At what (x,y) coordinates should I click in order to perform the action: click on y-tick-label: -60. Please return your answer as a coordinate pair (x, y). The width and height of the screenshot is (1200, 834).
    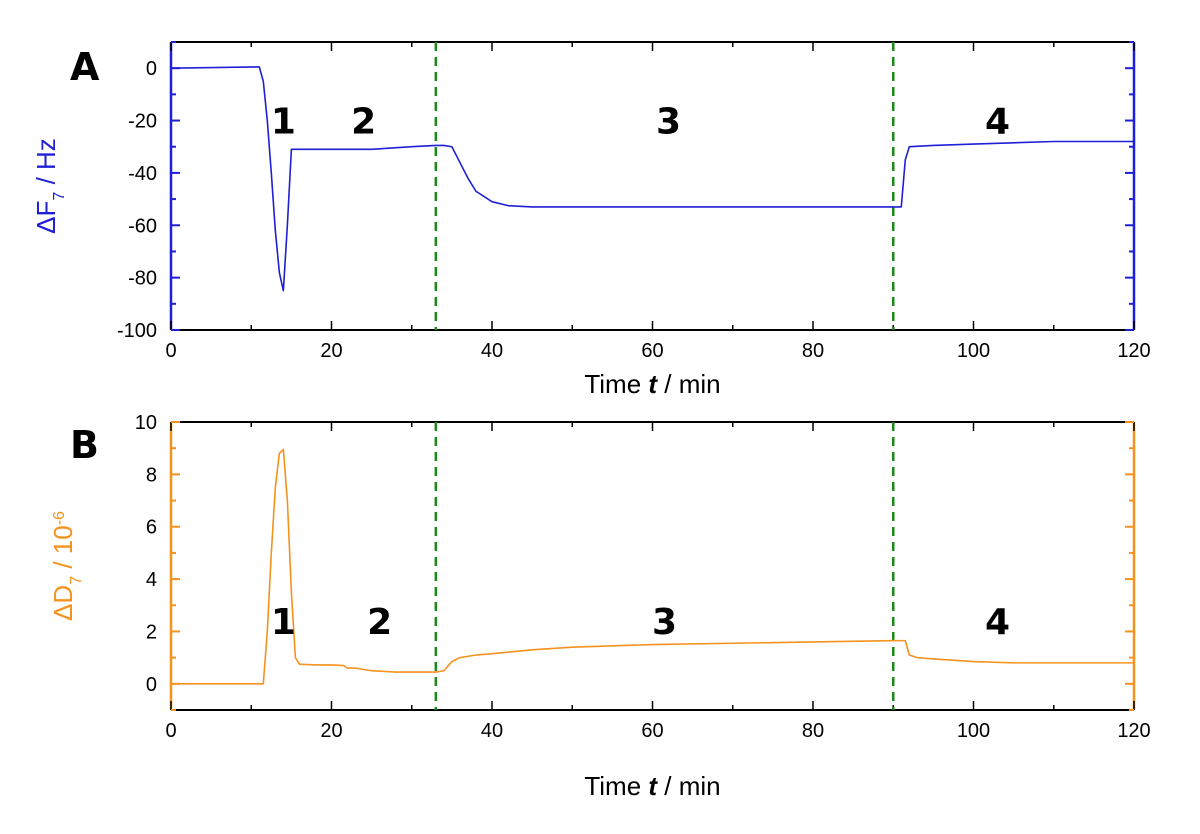
    Looking at the image, I should click on (142, 226).